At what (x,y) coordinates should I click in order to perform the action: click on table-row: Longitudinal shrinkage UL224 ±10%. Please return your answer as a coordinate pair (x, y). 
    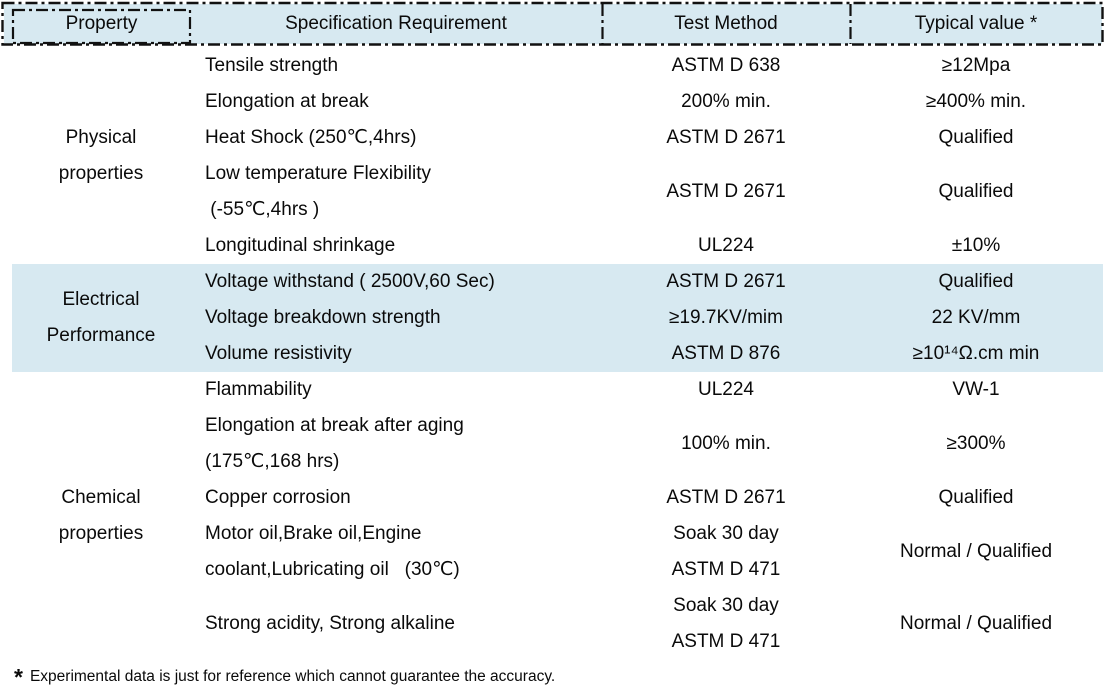
    Looking at the image, I should click on (646, 246).